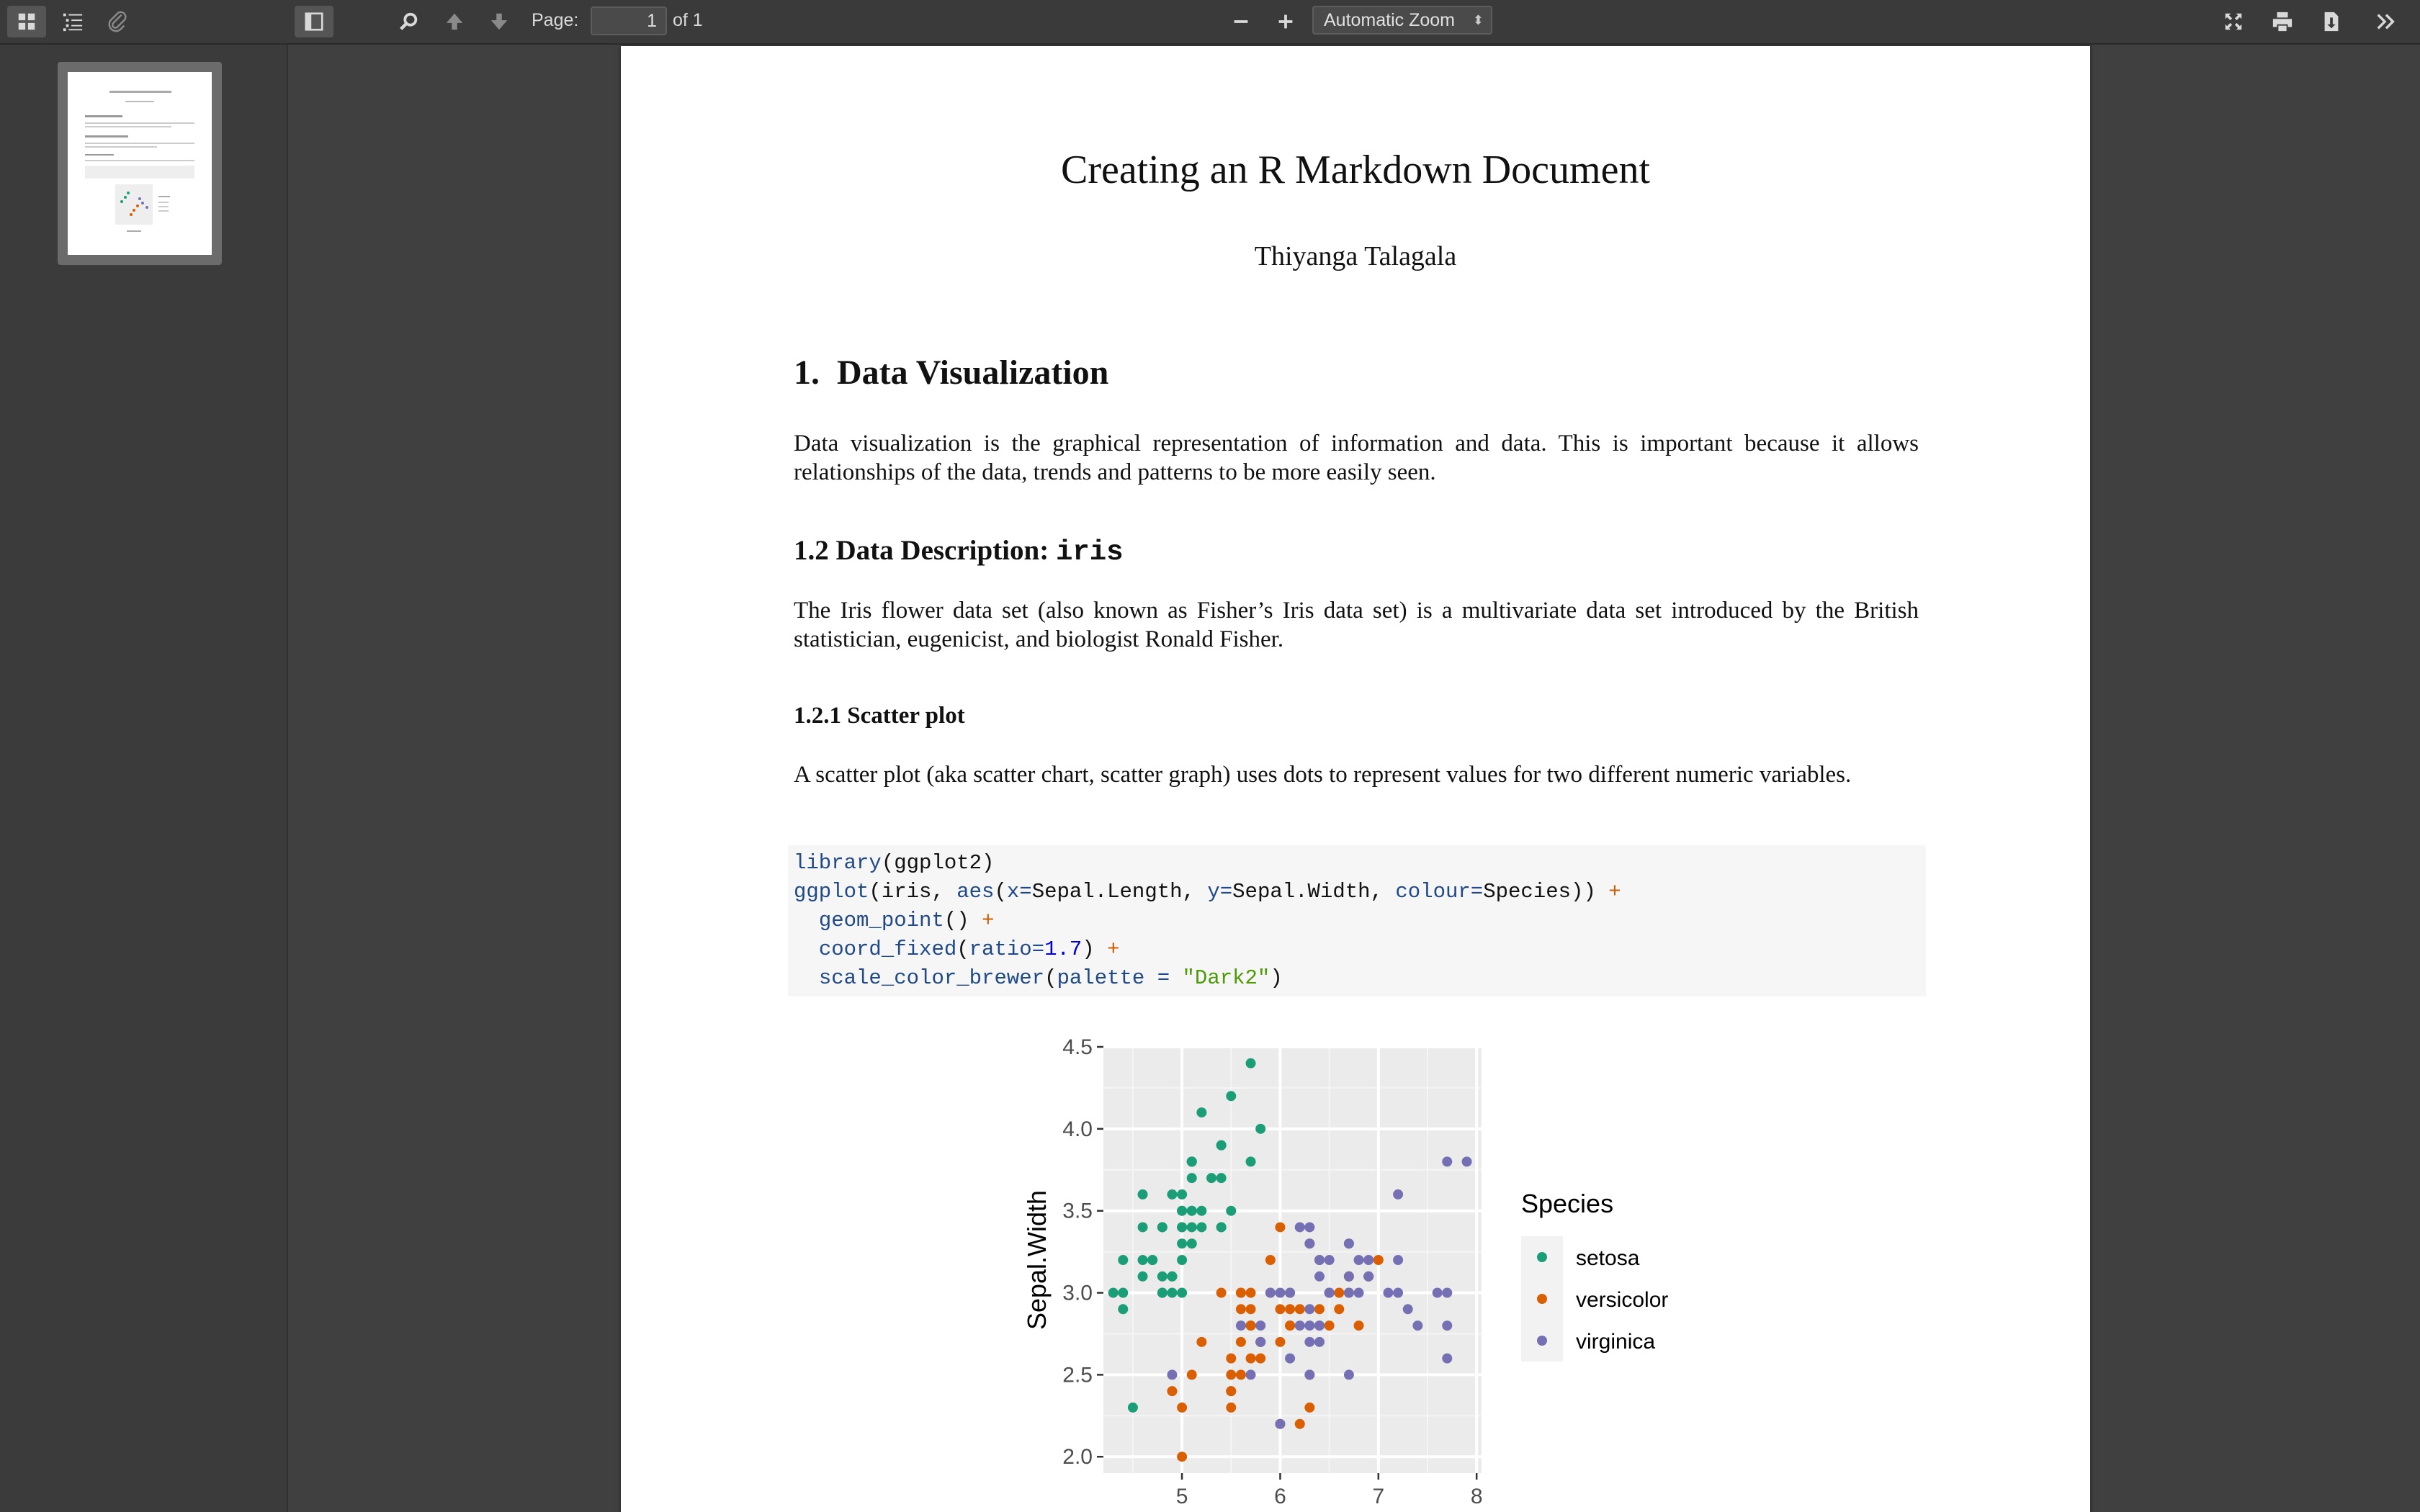  Describe the element at coordinates (1050, 978) in the screenshot. I see `code-line-5: scale_color_brewer(palette = "Dark2")` at that location.